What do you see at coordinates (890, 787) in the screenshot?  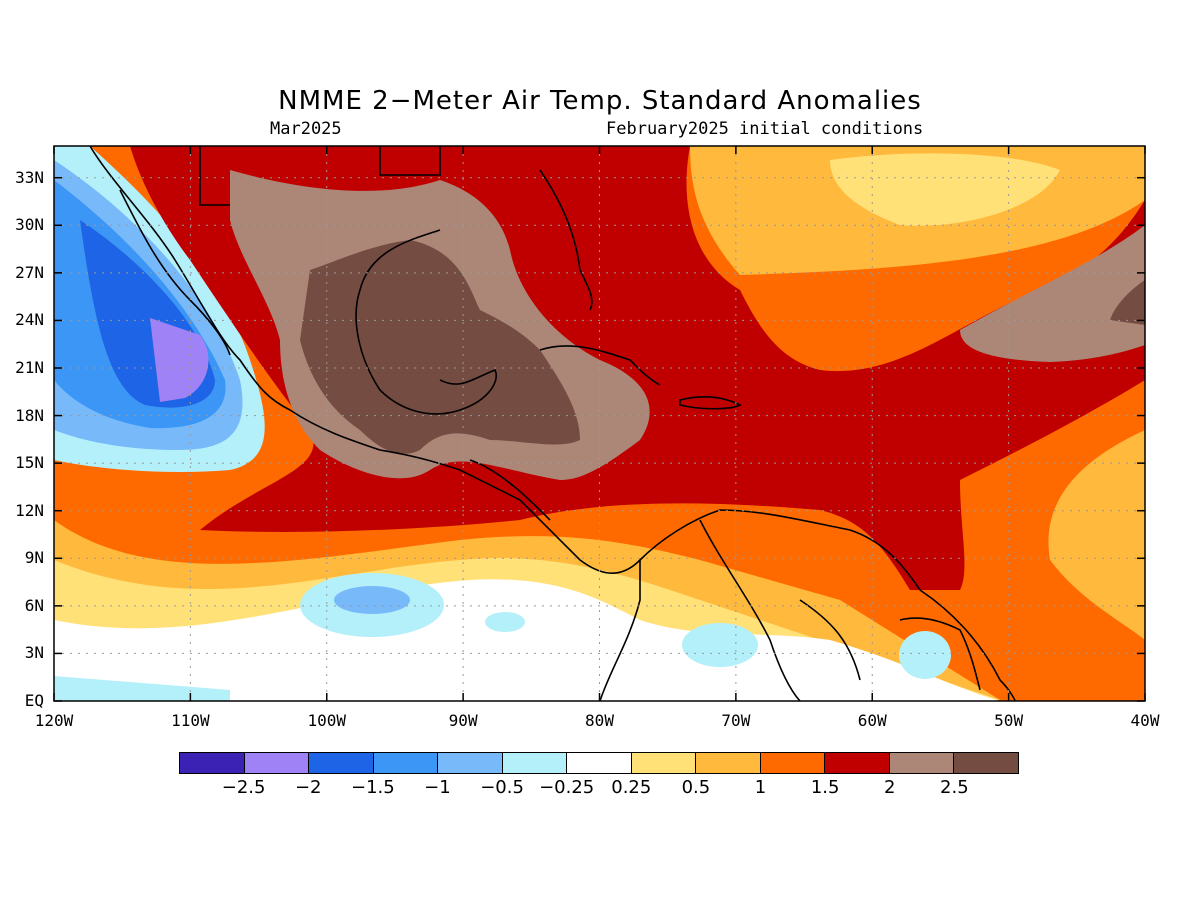 I see `colorbar-label: 2` at bounding box center [890, 787].